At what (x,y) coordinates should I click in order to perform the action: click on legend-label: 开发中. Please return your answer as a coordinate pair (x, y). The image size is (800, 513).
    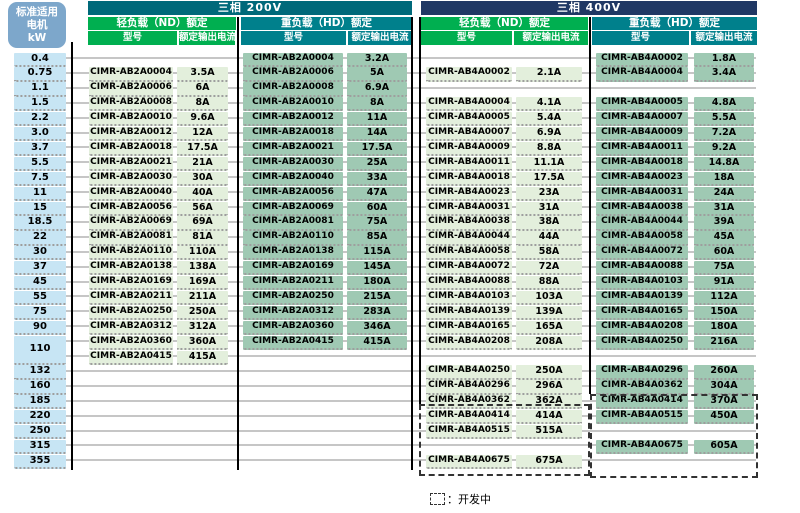
    Looking at the image, I should click on (474, 499).